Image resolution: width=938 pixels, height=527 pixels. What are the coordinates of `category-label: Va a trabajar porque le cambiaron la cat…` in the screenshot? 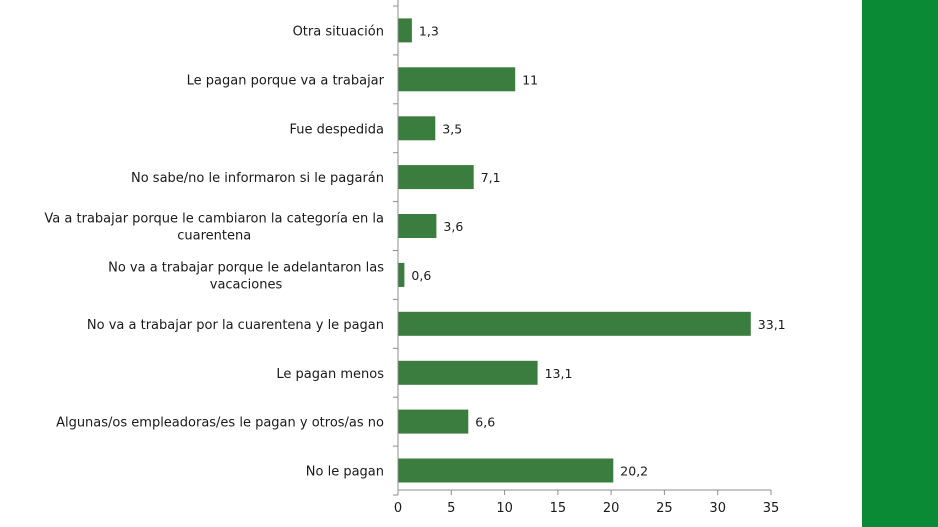 It's located at (214, 228).